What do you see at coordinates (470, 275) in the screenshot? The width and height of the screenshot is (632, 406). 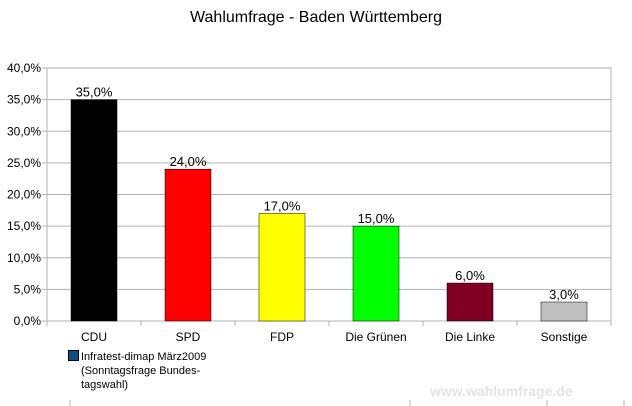 I see `data-label: 6,0%` at bounding box center [470, 275].